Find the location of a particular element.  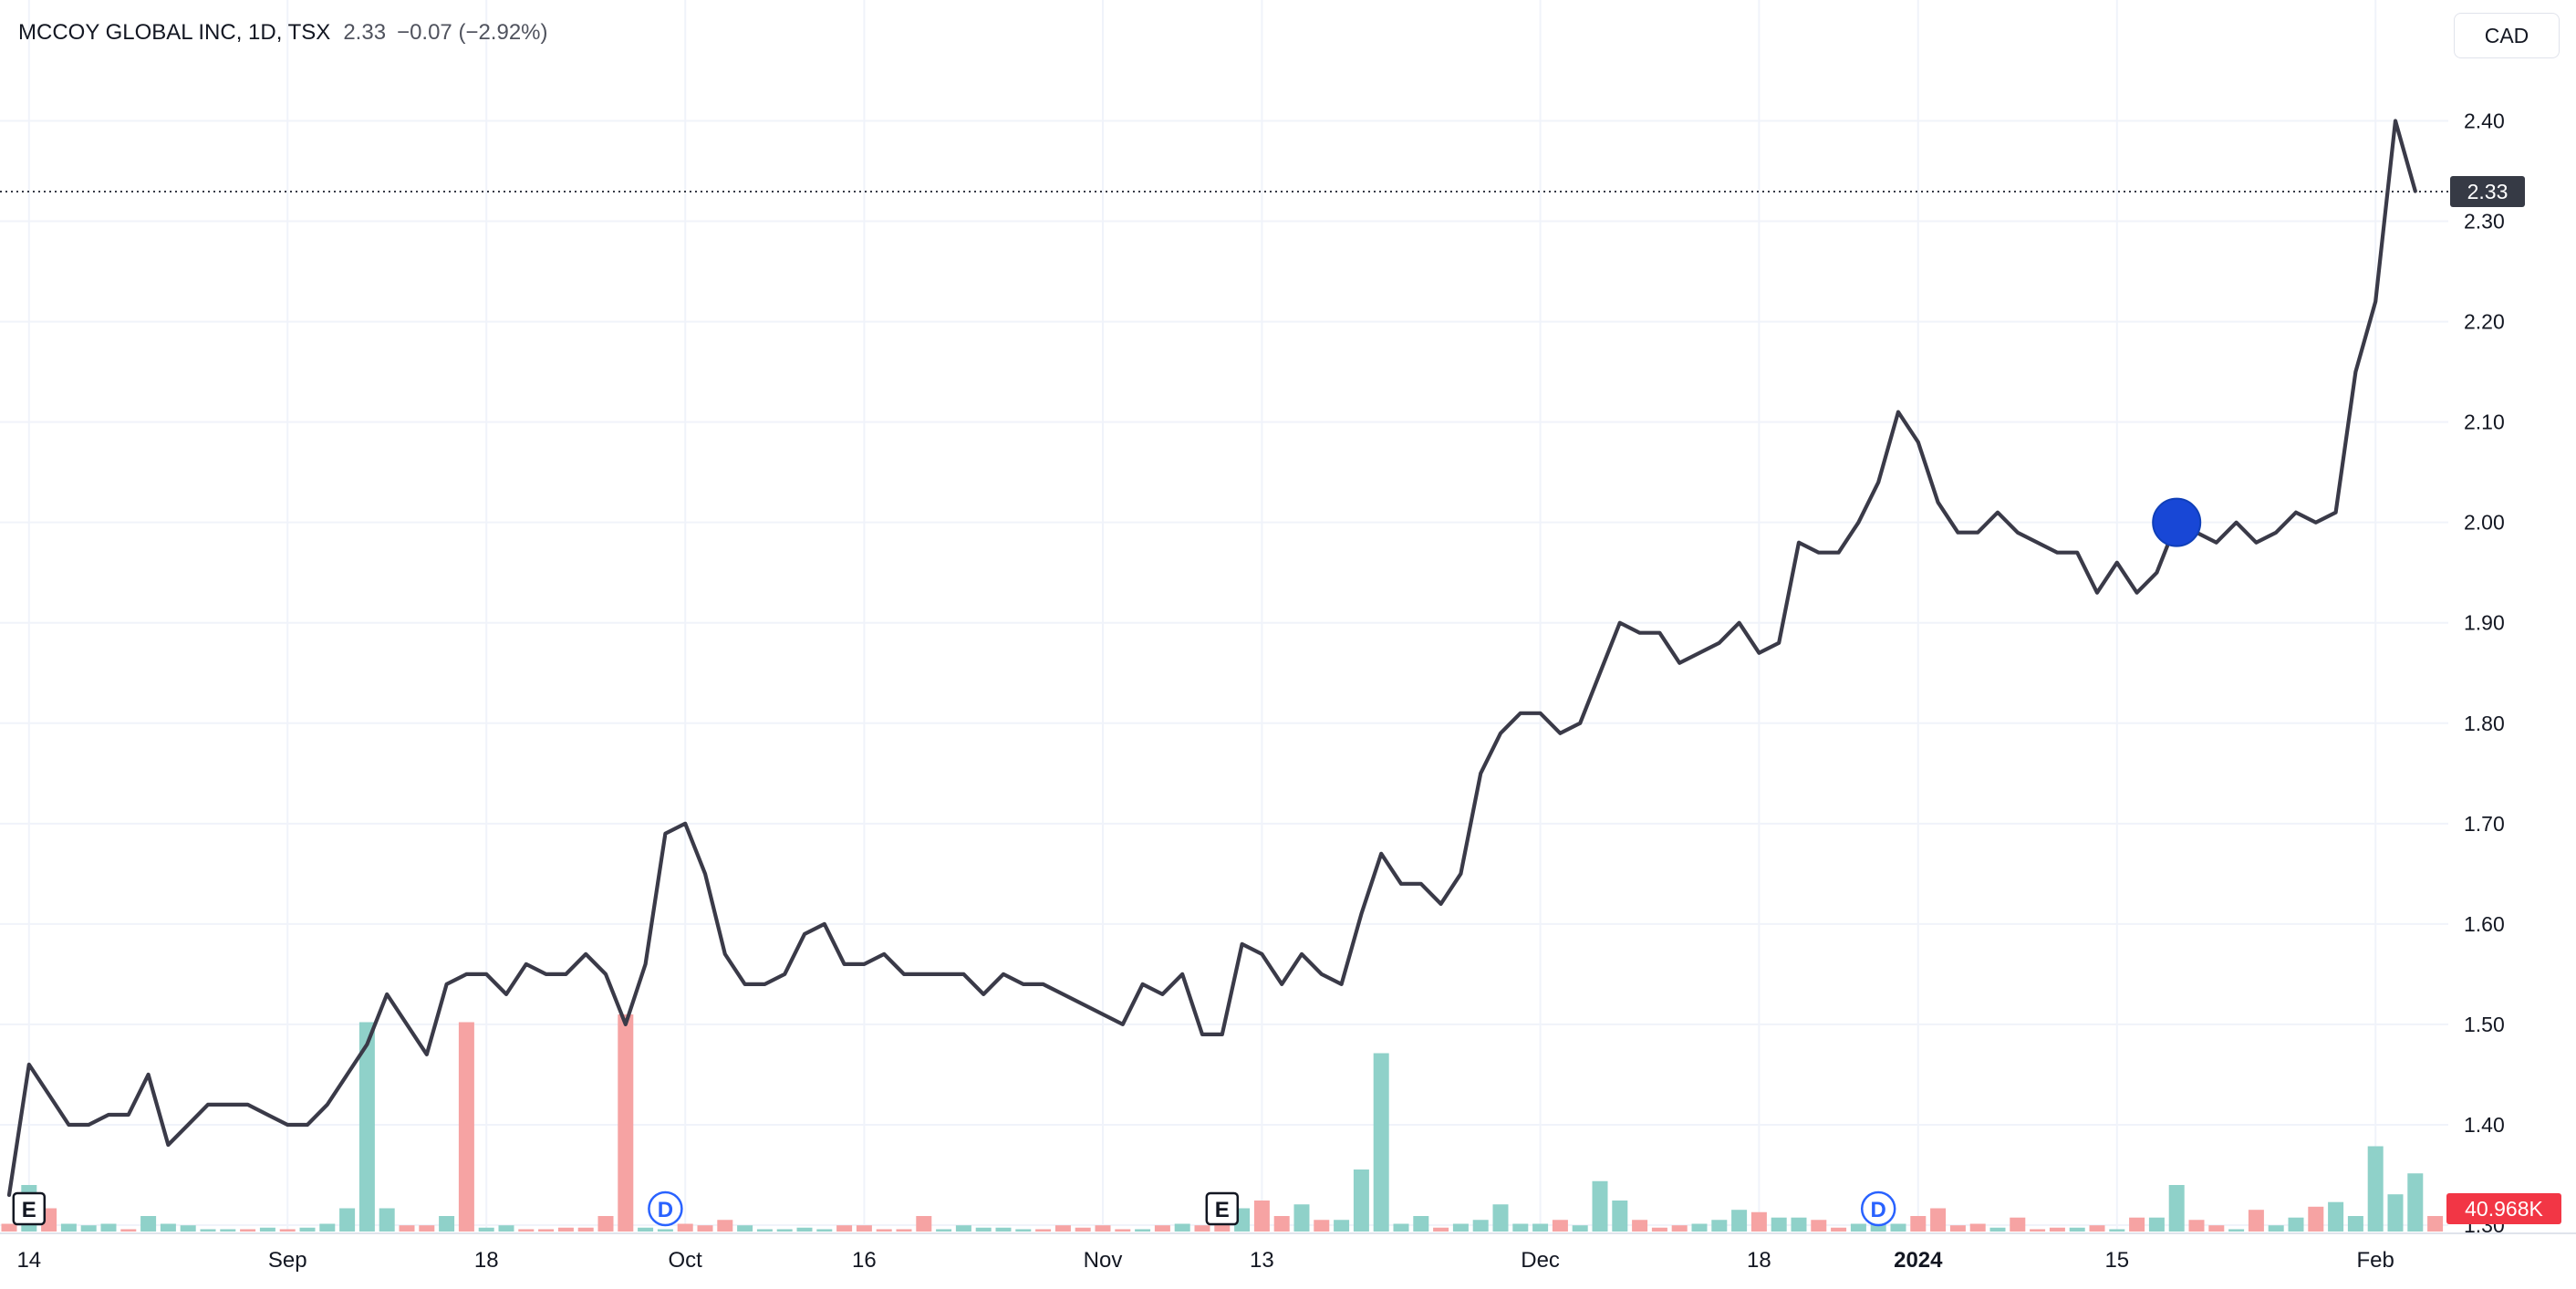

earnings-marker-label: E is located at coordinates (1222, 1210).